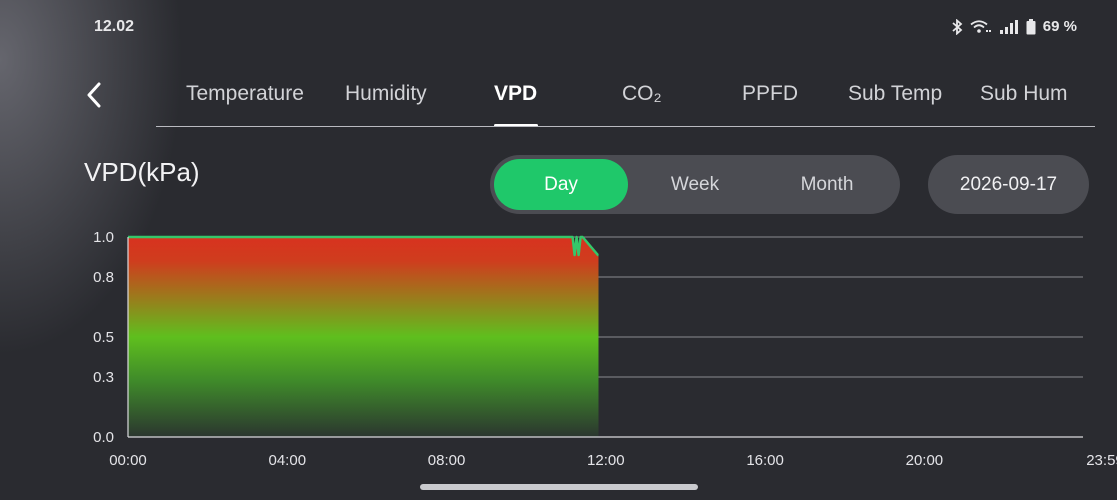  I want to click on signal-icon, so click(1009, 27).